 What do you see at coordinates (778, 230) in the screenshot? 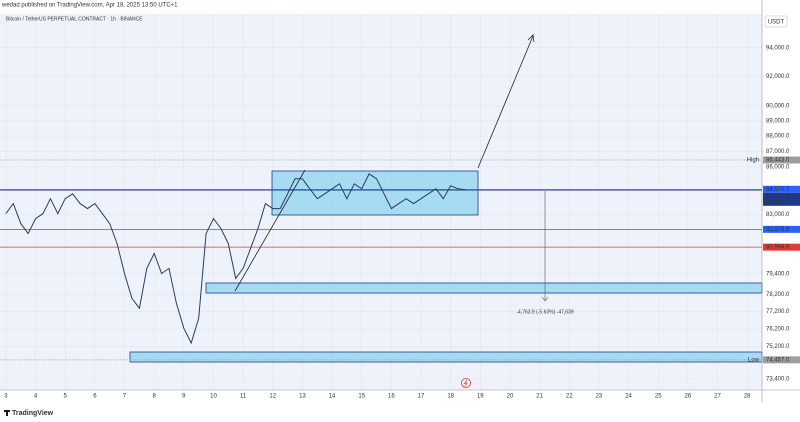
I see `price-label: 82,079.8` at bounding box center [778, 230].